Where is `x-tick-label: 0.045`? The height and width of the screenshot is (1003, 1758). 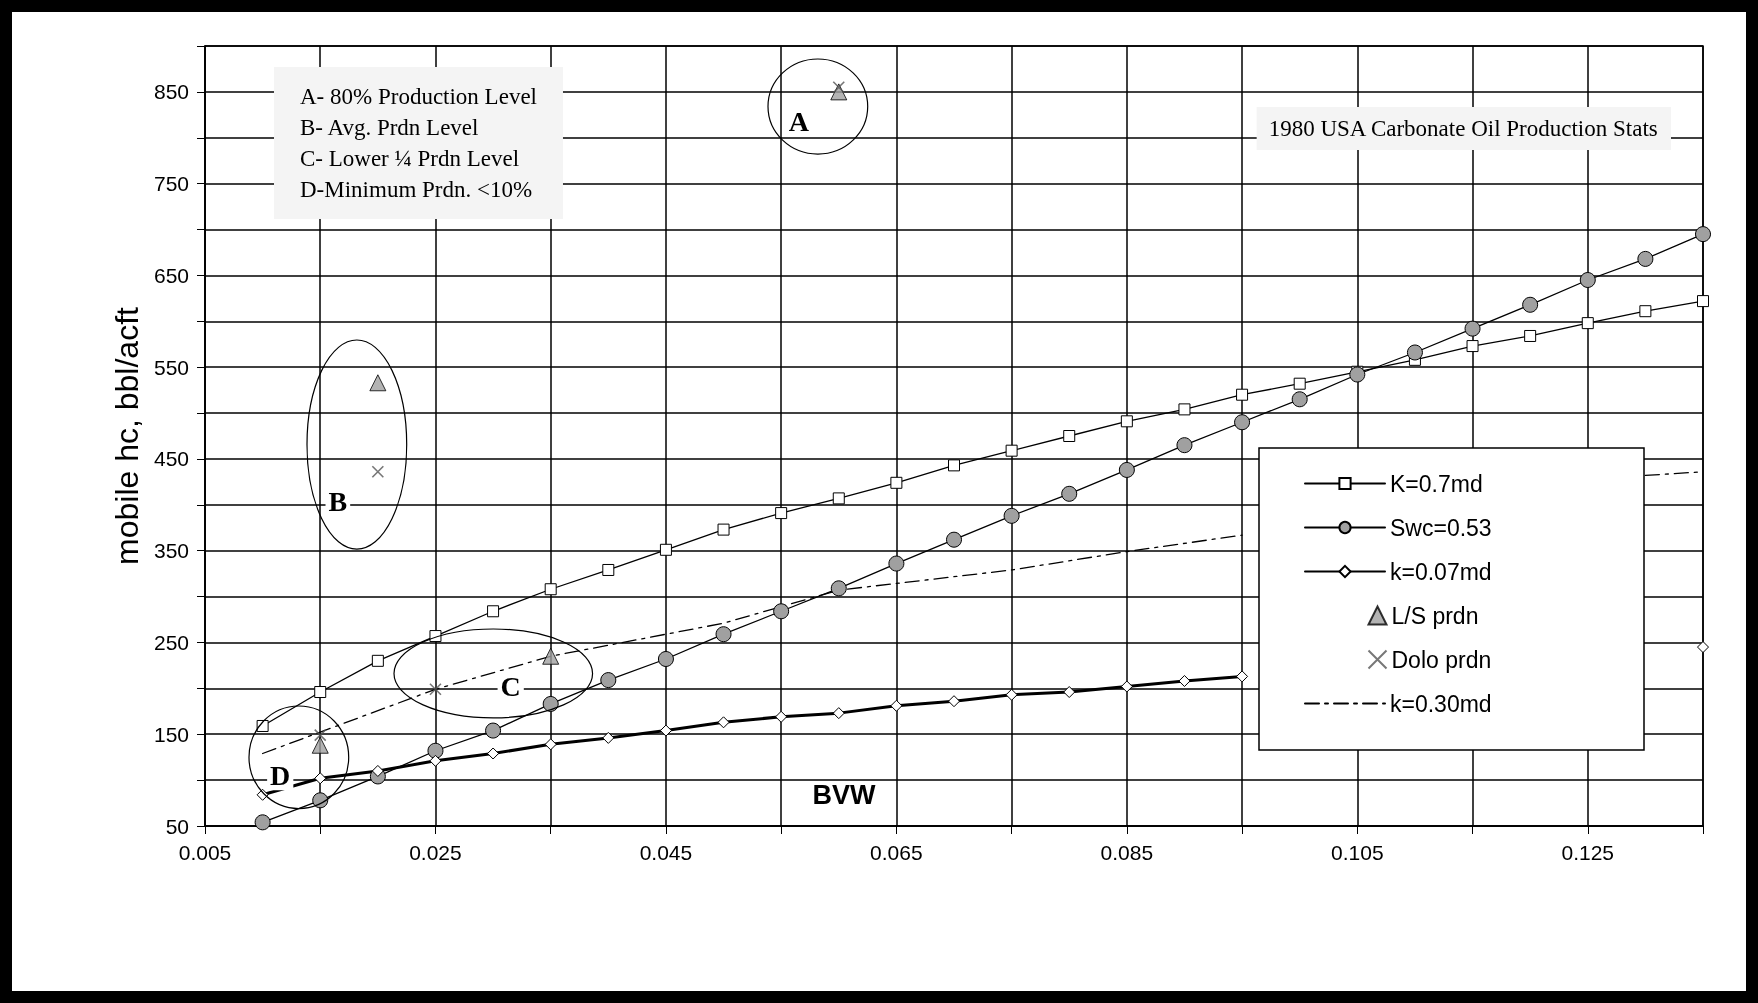 x-tick-label: 0.045 is located at coordinates (666, 852).